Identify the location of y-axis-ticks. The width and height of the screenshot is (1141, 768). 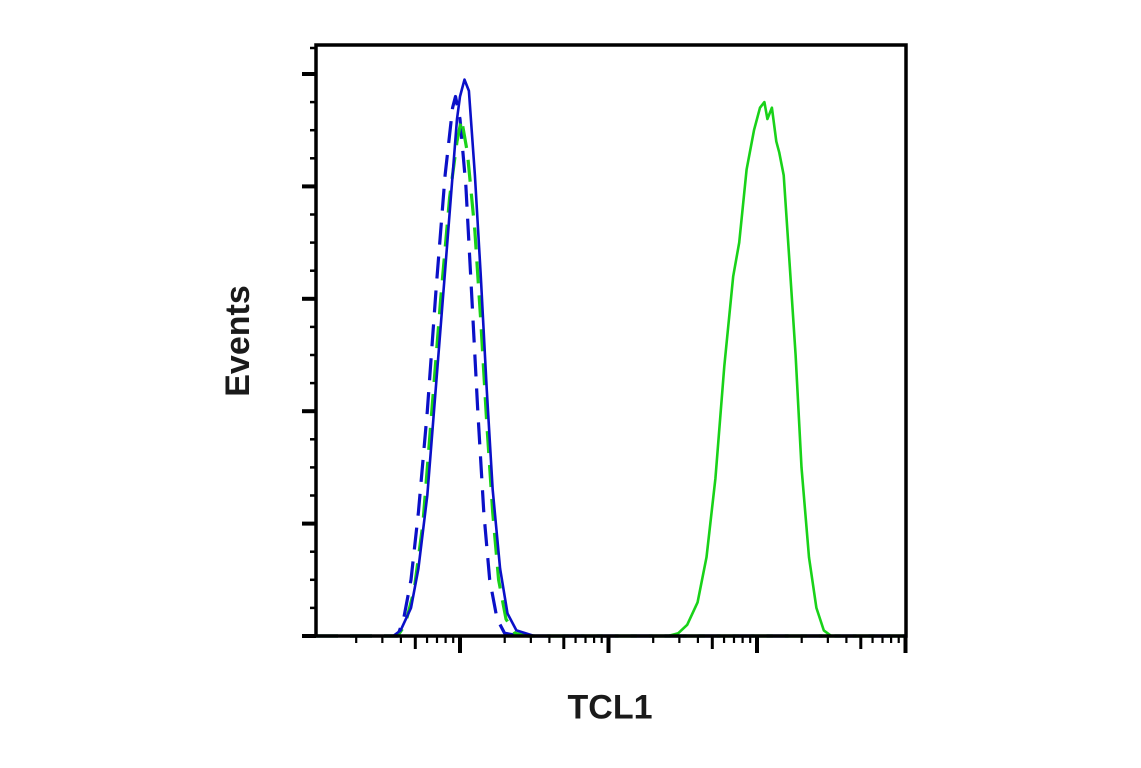
(309, 342).